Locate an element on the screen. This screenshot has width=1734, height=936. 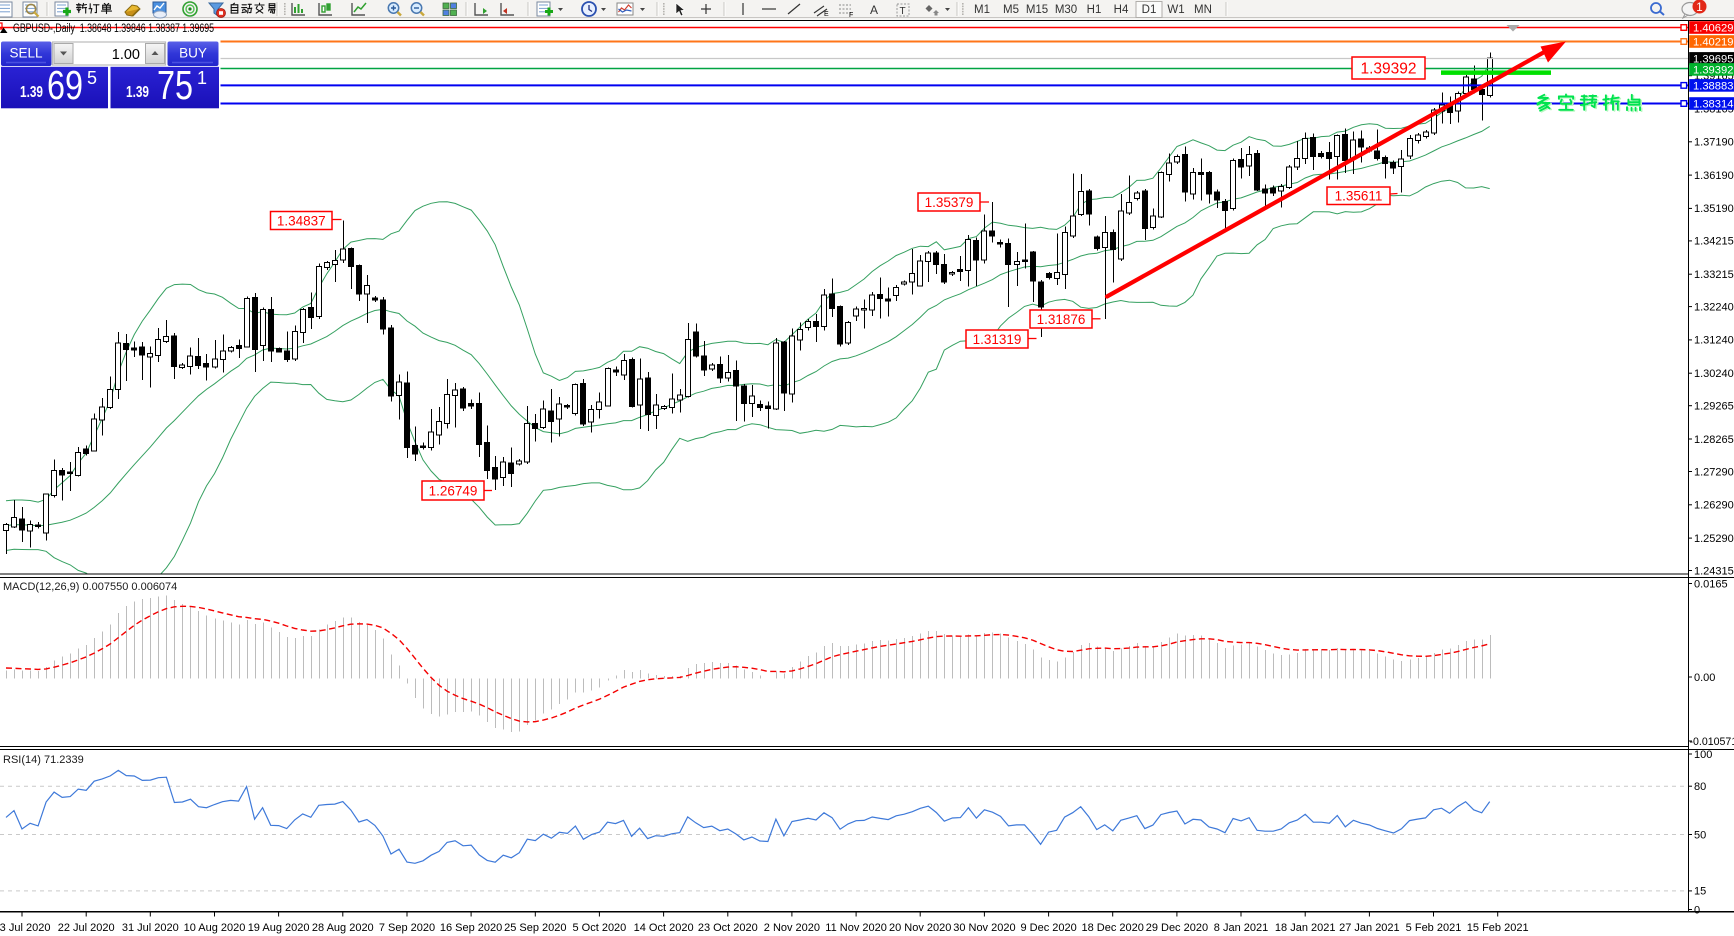
svg-text: 5 is located at coordinates (92, 78).